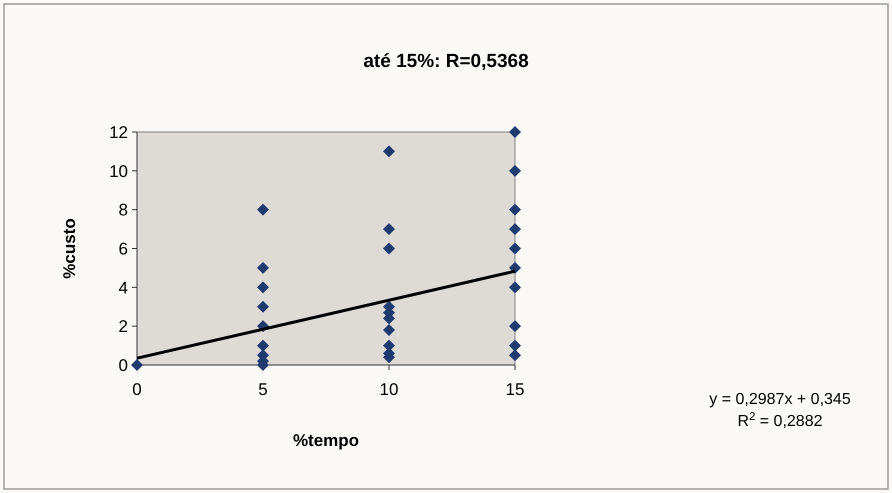 The image size is (892, 493). Describe the element at coordinates (515, 389) in the screenshot. I see `x-tick-label: 15` at that location.